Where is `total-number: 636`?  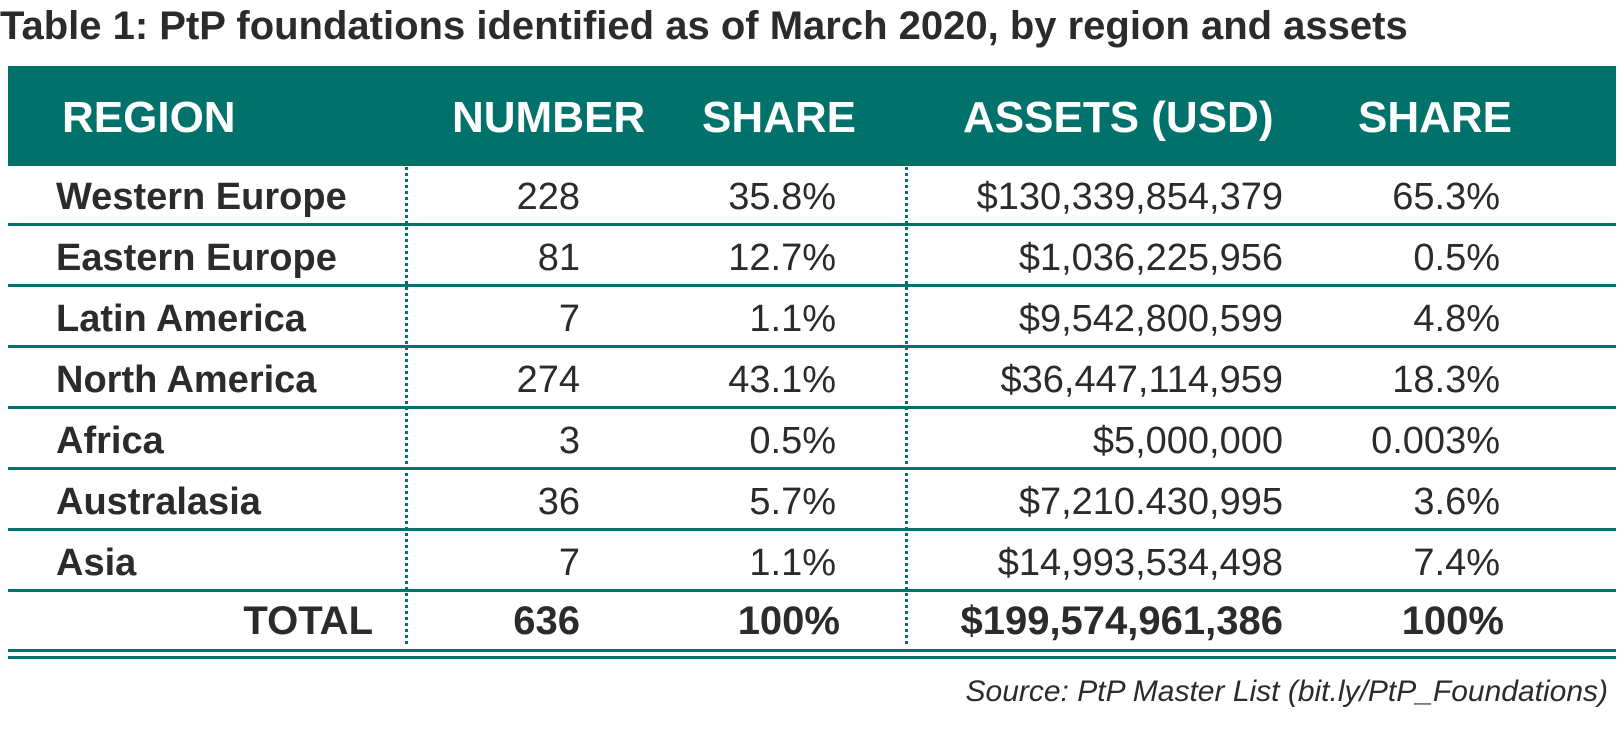
total-number: 636 is located at coordinates (546, 621).